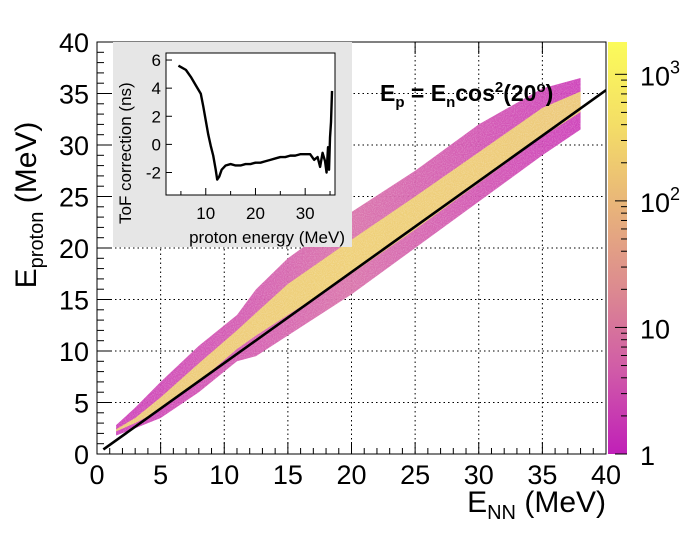 This screenshot has width=698, height=535. What do you see at coordinates (74, 43) in the screenshot?
I see `y-tick-label: 40` at bounding box center [74, 43].